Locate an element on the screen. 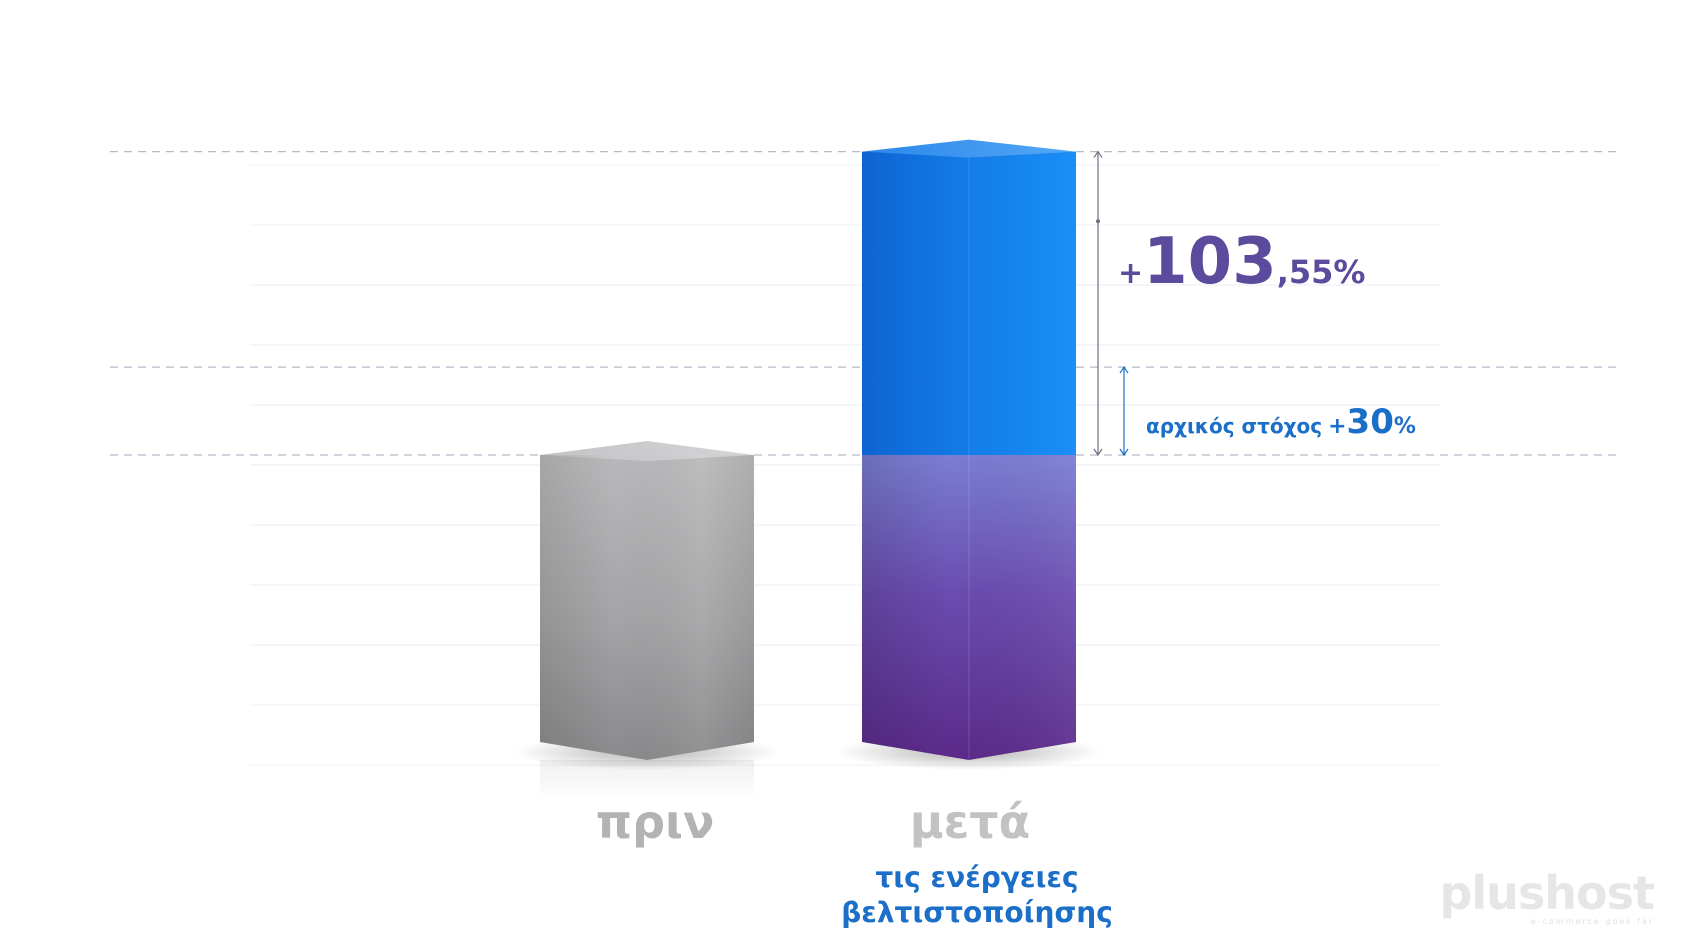  increase-arrow-bottom is located at coordinates (1098, 452).